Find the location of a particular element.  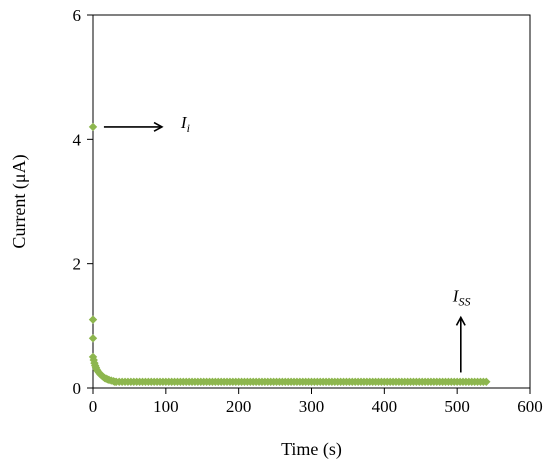

y-tick-label: 4 is located at coordinates (77, 139).